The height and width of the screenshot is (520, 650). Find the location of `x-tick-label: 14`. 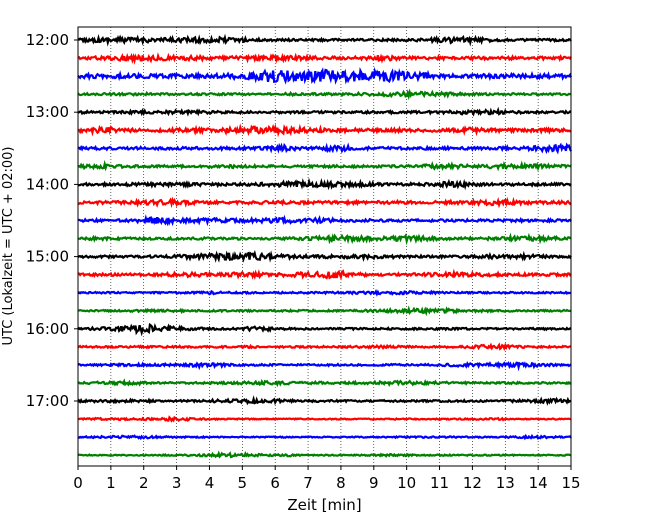

x-tick-label: 14 is located at coordinates (538, 483).